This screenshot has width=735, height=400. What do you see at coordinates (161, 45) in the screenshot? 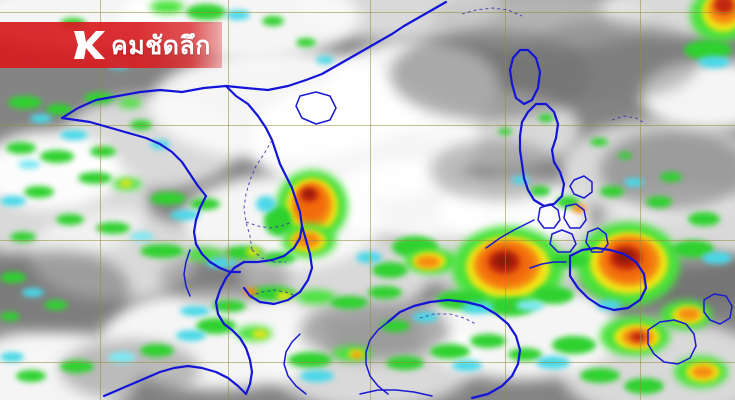
I see `channel-logo-text: คมชัดลึก` at bounding box center [161, 45].